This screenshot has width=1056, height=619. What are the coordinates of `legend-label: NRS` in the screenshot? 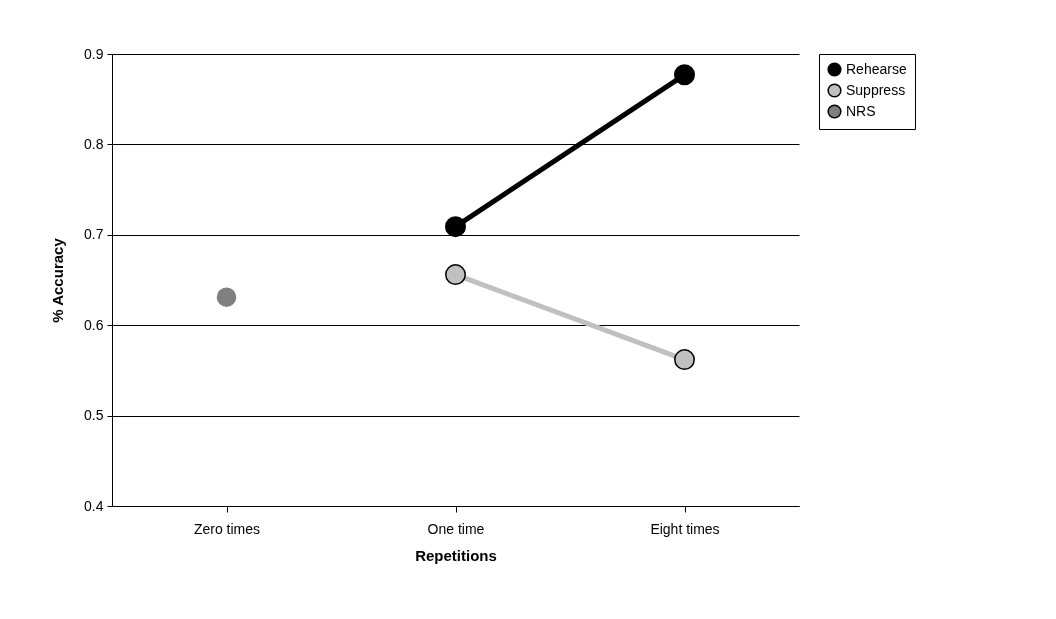 It's located at (861, 110).